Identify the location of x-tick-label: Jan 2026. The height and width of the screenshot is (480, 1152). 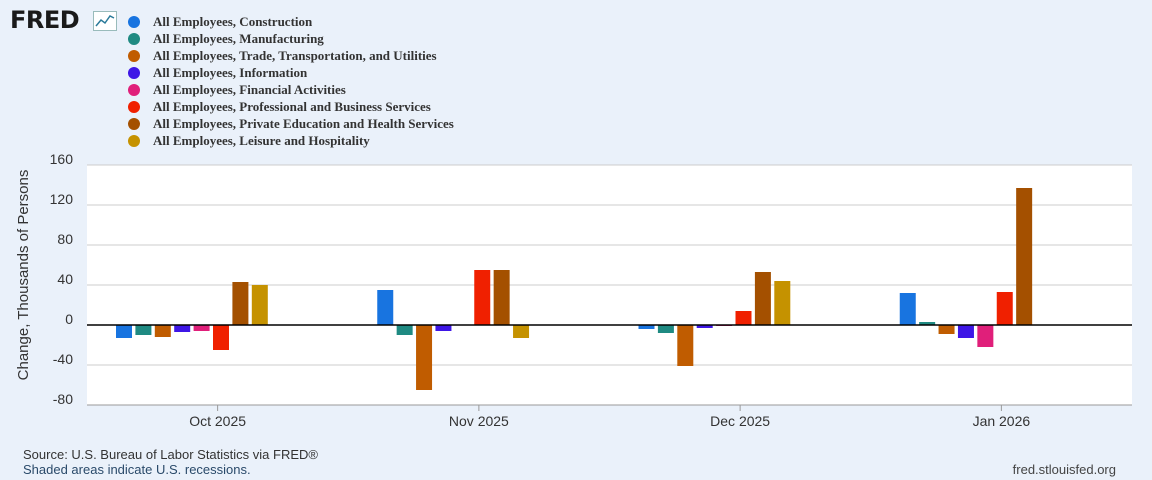
(1002, 421).